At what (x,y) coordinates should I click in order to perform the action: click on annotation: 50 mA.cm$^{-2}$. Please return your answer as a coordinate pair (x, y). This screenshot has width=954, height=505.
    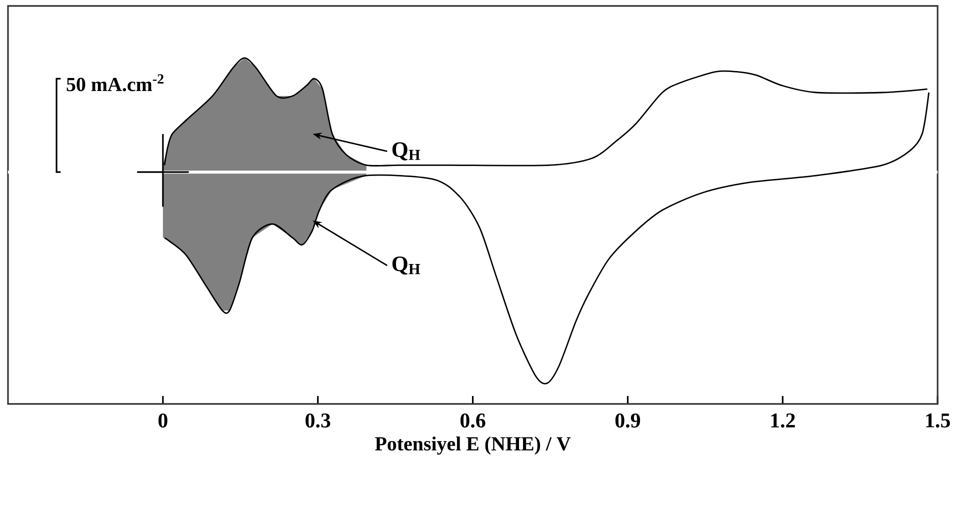
    Looking at the image, I should click on (115, 83).